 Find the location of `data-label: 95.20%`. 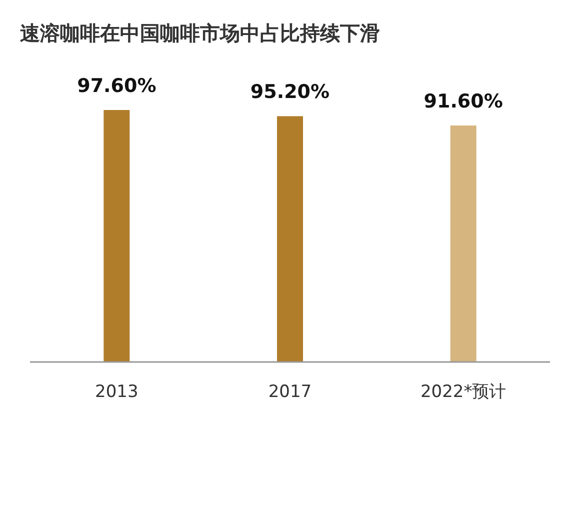

data-label: 95.20% is located at coordinates (290, 92).